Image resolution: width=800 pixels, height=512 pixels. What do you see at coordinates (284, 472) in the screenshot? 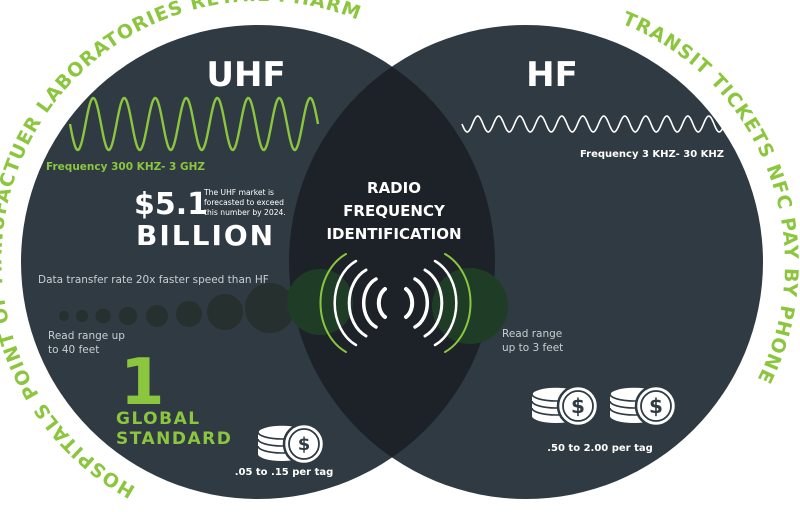
I see `uhf-price: .05 to .15 per tag` at bounding box center [284, 472].